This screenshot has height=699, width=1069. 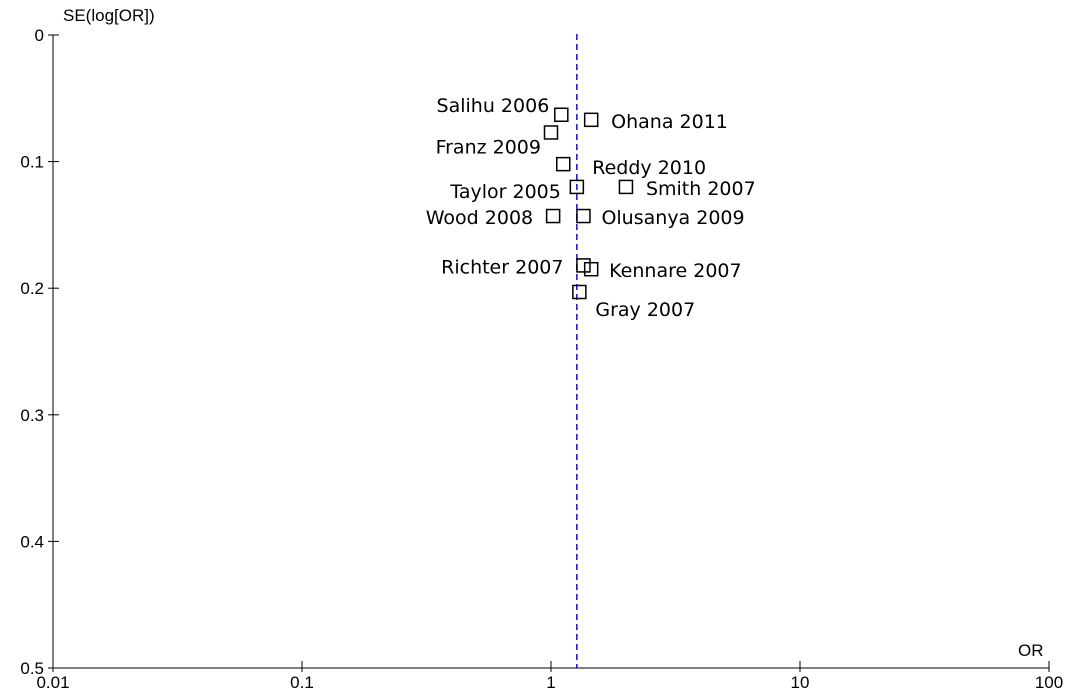 I want to click on x-axis-title: OR, so click(x=1031, y=650).